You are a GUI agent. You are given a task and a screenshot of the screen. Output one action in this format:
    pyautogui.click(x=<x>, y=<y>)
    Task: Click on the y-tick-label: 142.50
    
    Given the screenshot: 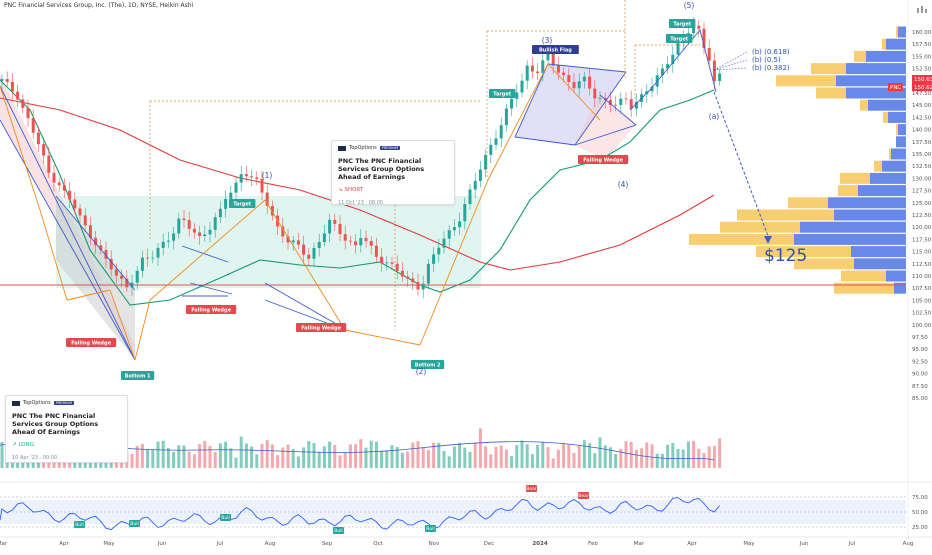 What is the action you would take?
    pyautogui.click(x=922, y=118)
    